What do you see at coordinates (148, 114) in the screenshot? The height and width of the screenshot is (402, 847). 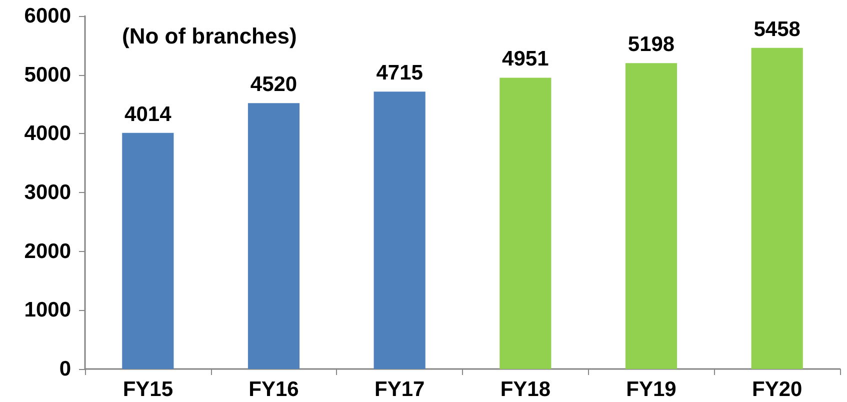 I see `data-label: 4014` at bounding box center [148, 114].